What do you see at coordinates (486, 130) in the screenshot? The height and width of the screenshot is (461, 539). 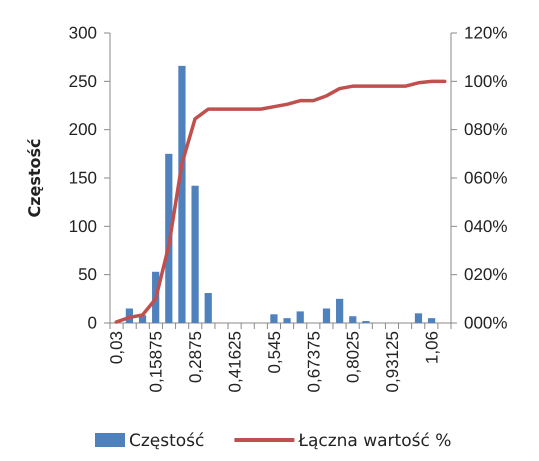 I see `y2-tick-label: 080%` at bounding box center [486, 130].